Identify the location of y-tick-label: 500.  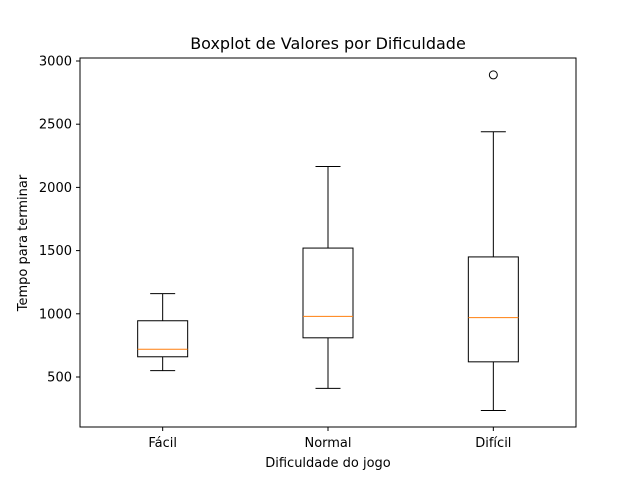
(59, 378).